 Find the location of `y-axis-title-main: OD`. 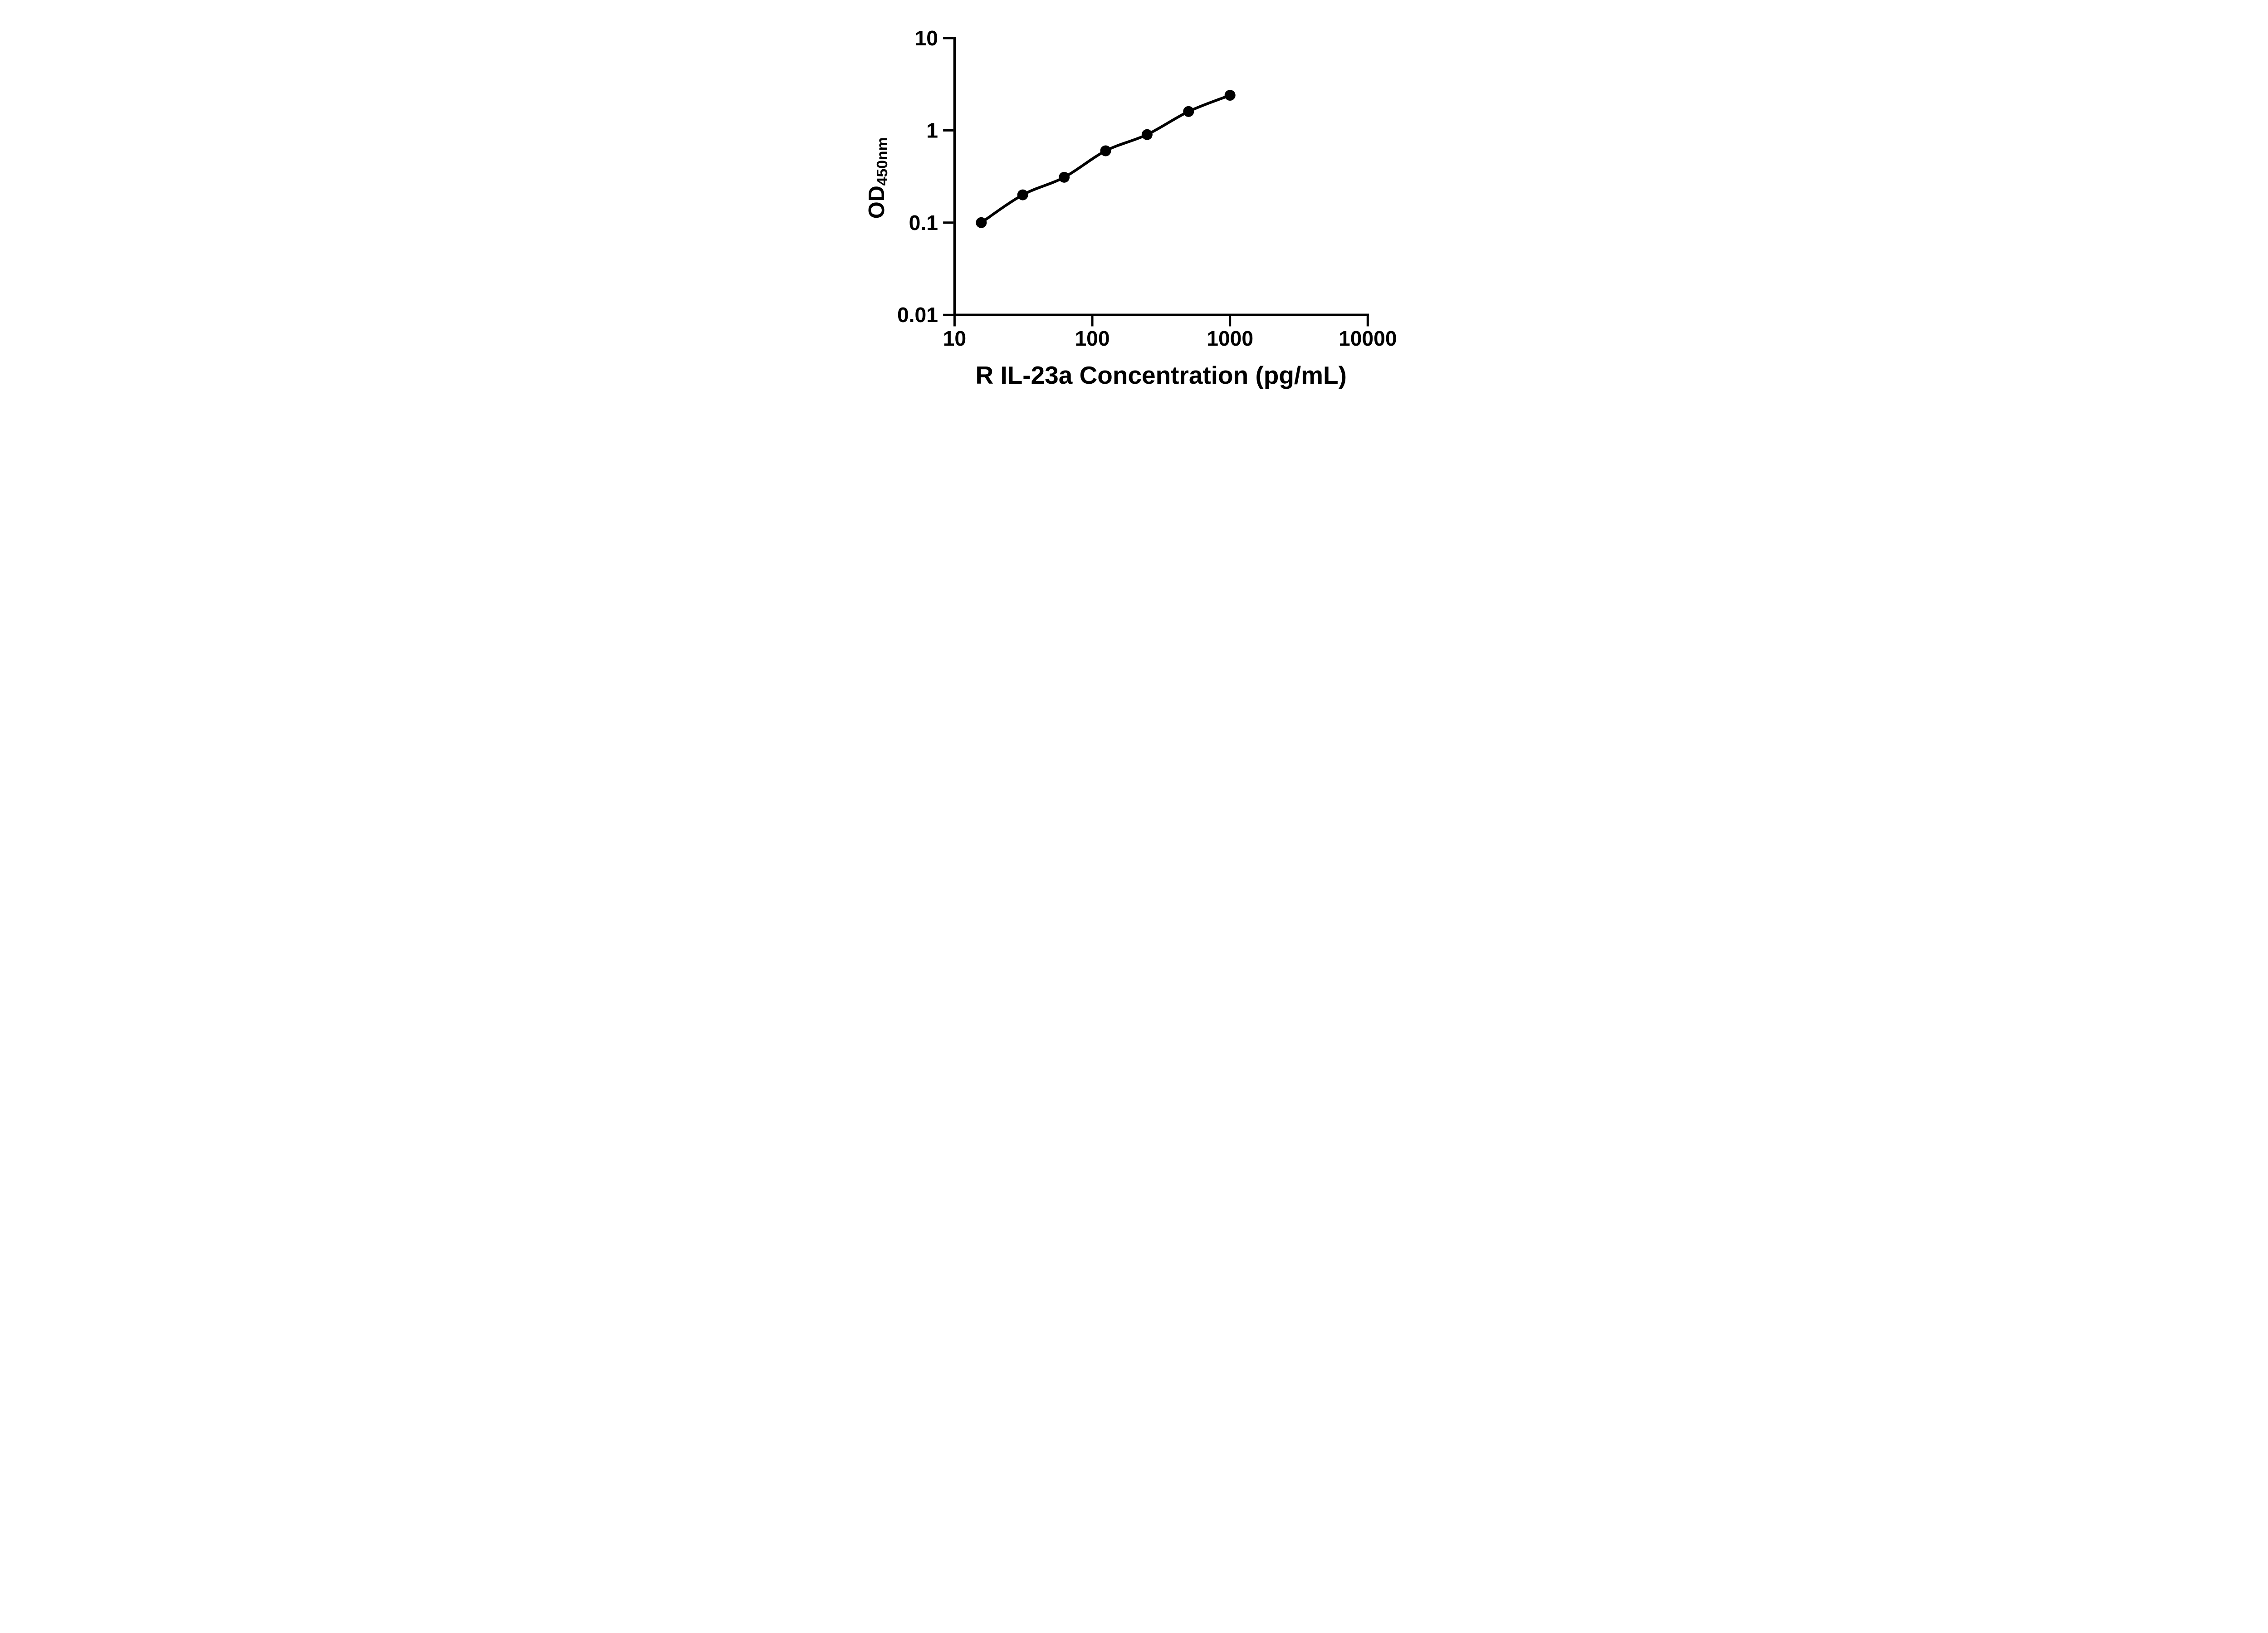

y-axis-title-main: OD is located at coordinates (877, 202).